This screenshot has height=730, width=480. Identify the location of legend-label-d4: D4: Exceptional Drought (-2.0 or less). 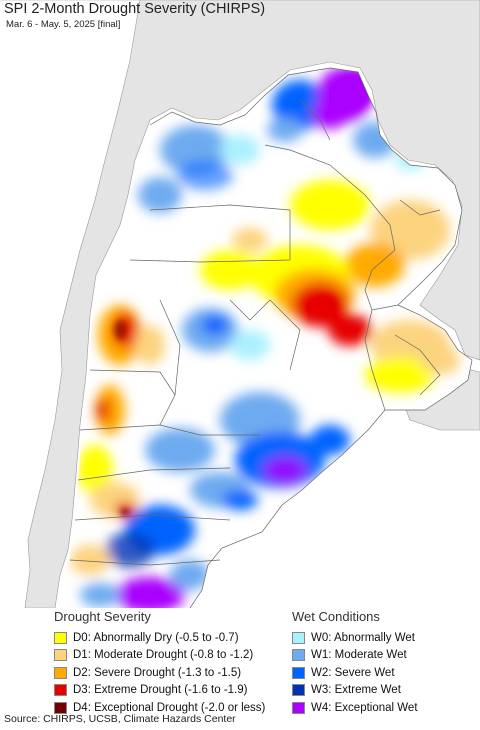
(169, 707).